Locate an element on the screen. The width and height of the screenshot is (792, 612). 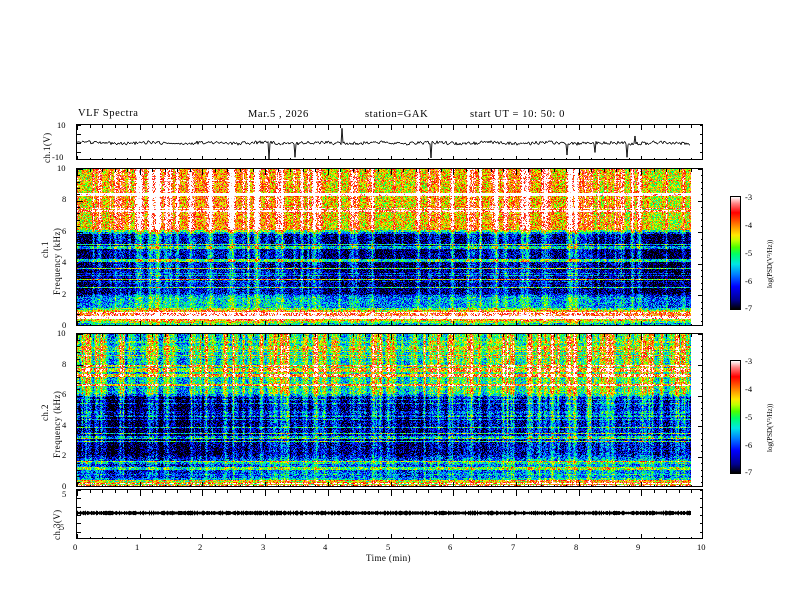
observation-date: Mar.5 , 2026 is located at coordinates (278, 114).